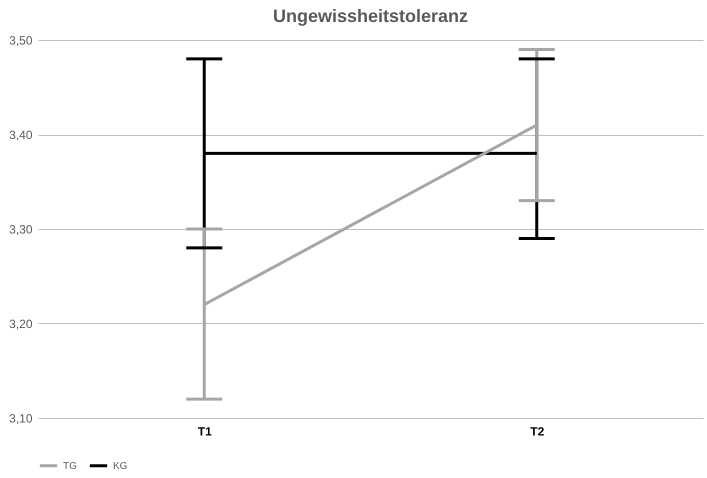  I want to click on y-tick-label: 3,50, so click(21, 41).